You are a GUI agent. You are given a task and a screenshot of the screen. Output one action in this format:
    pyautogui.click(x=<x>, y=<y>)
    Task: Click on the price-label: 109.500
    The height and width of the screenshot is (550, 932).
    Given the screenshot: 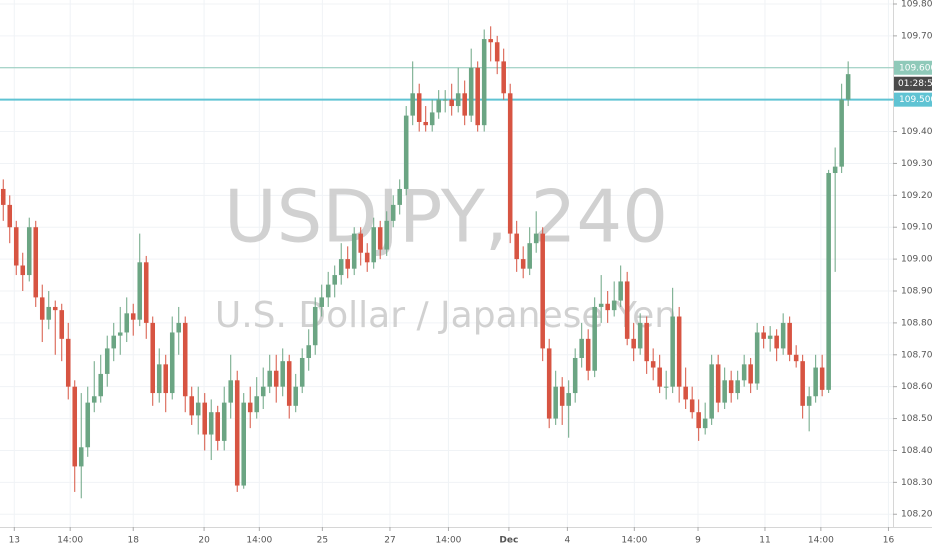 What is the action you would take?
    pyautogui.click(x=915, y=100)
    